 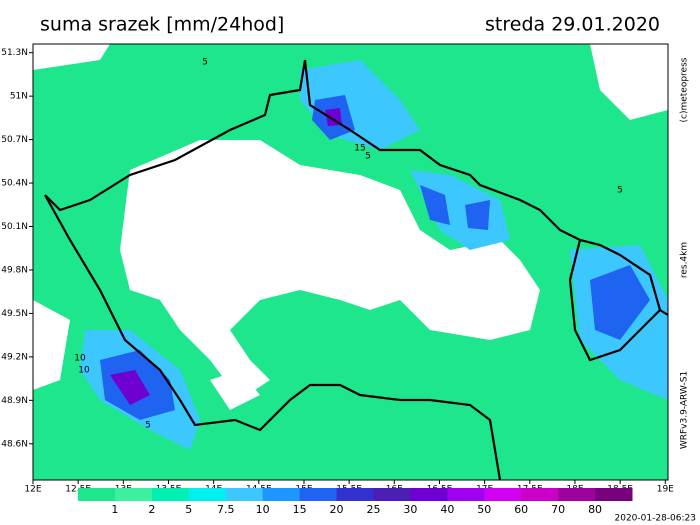 What do you see at coordinates (14, 227) in the screenshot?
I see `y-tick-label: 50.1N` at bounding box center [14, 227].